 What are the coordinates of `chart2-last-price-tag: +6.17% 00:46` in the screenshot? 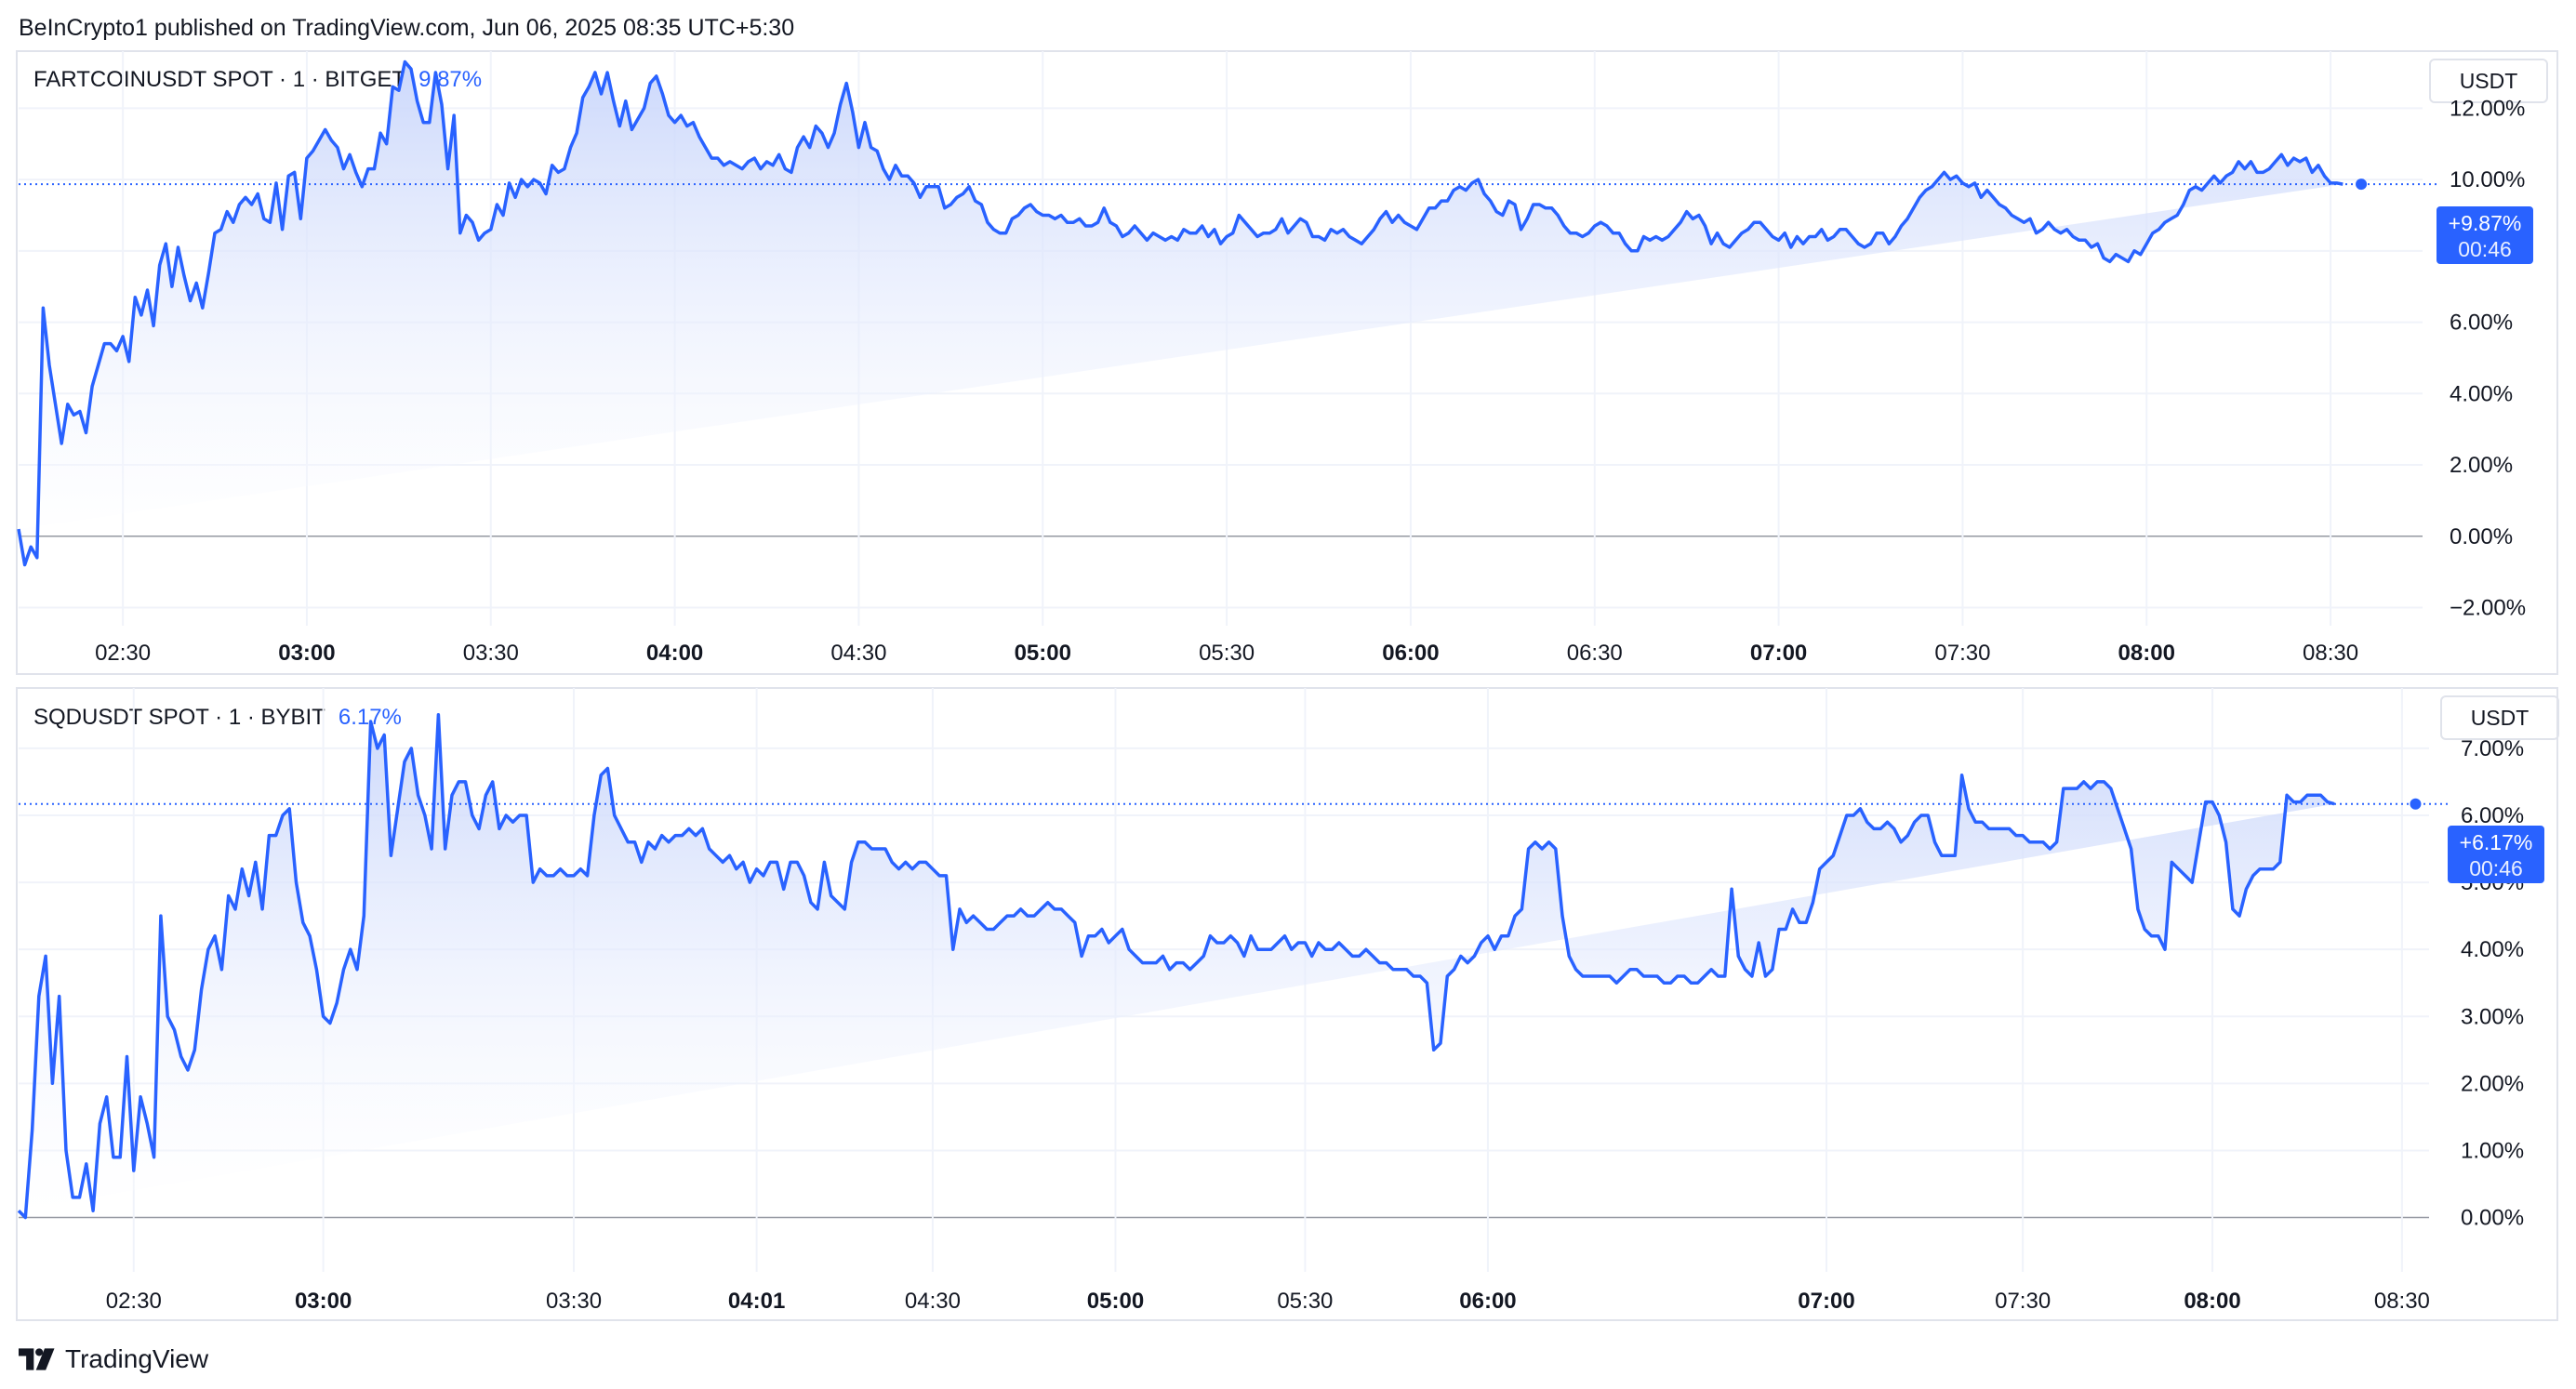 It's located at (2496, 854).